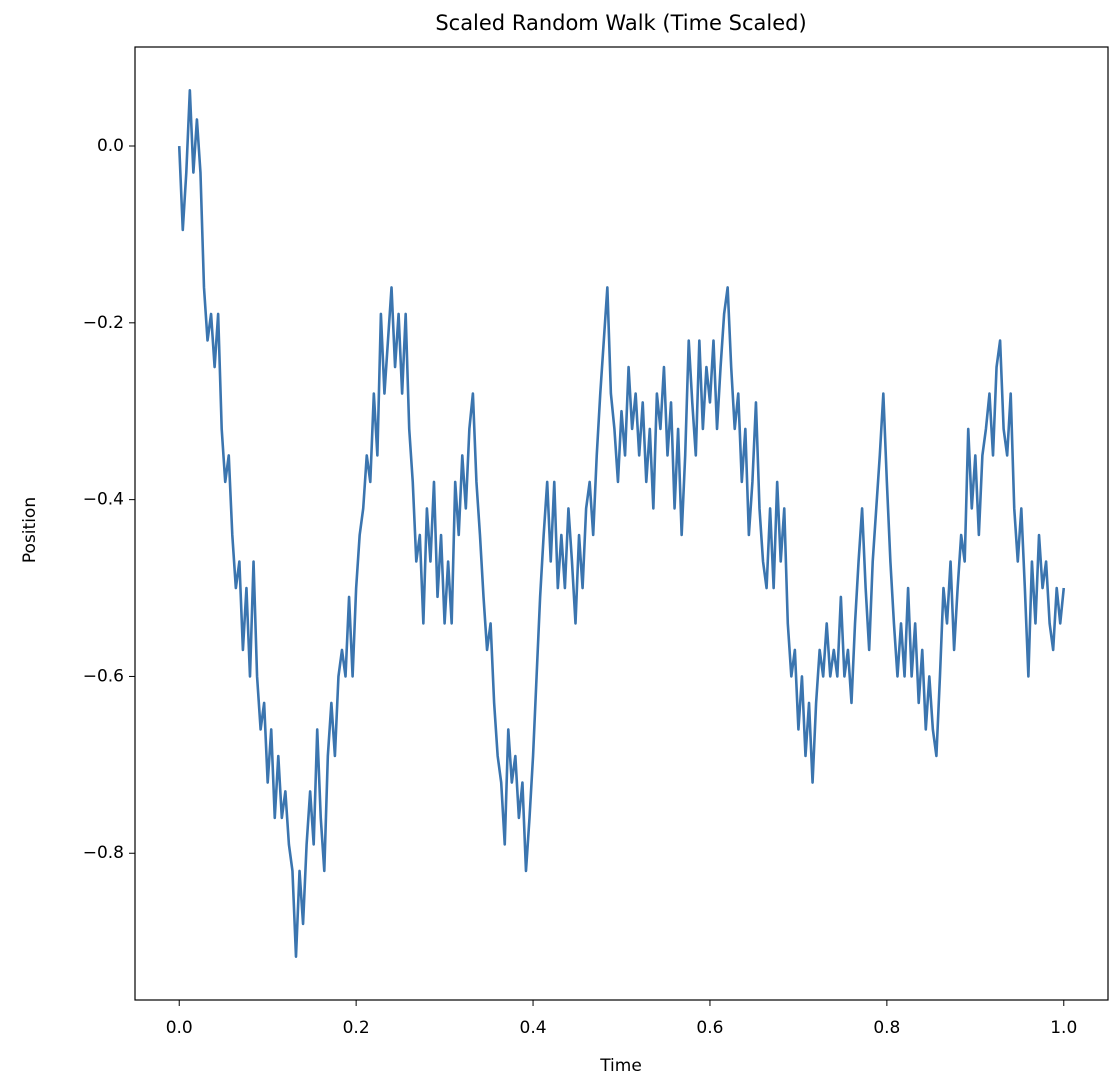 The image size is (1120, 1088). I want to click on x-tick-label: 0.2, so click(356, 1028).